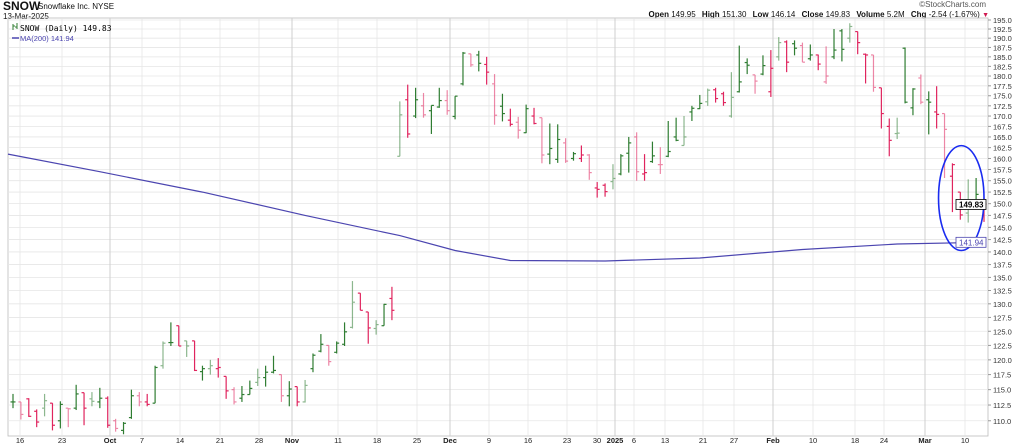 The height and width of the screenshot is (446, 1024). What do you see at coordinates (1002, 331) in the screenshot?
I see `y-tick-label: 125.0` at bounding box center [1002, 331].